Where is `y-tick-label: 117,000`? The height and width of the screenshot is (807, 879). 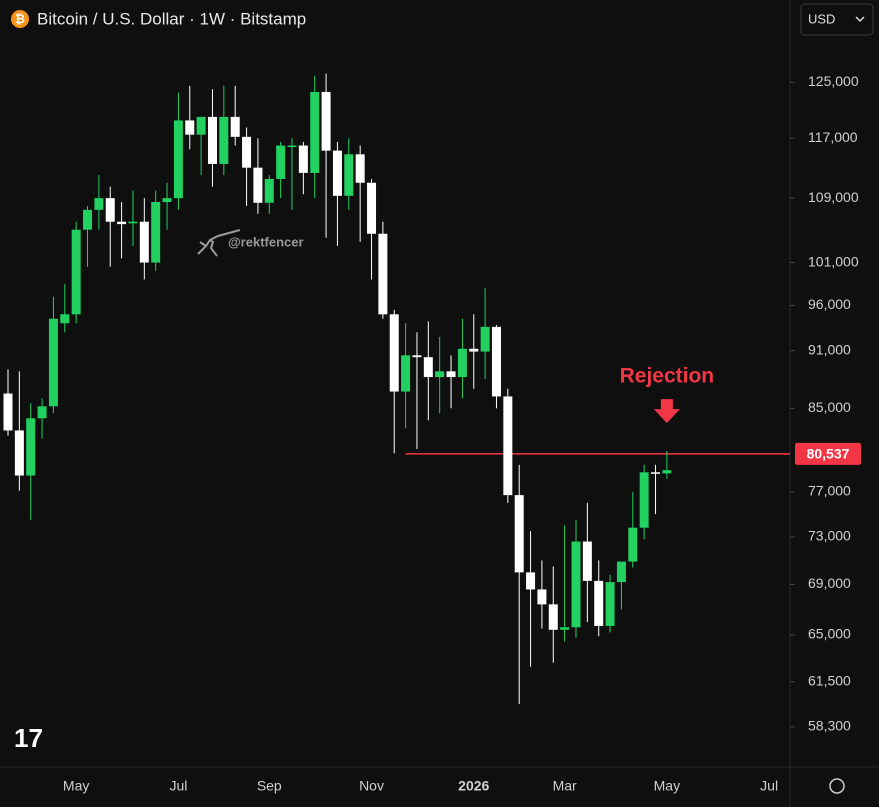 y-tick-label: 117,000 is located at coordinates (833, 137).